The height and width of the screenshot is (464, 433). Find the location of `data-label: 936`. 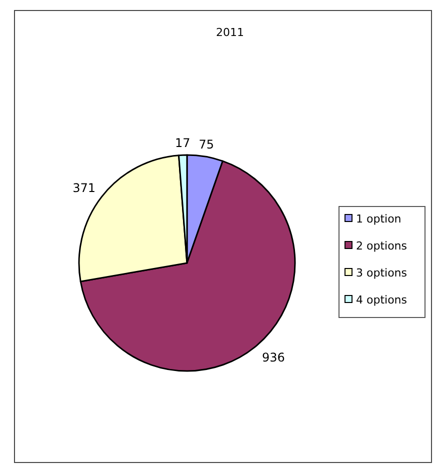

data-label: 936 is located at coordinates (273, 357).